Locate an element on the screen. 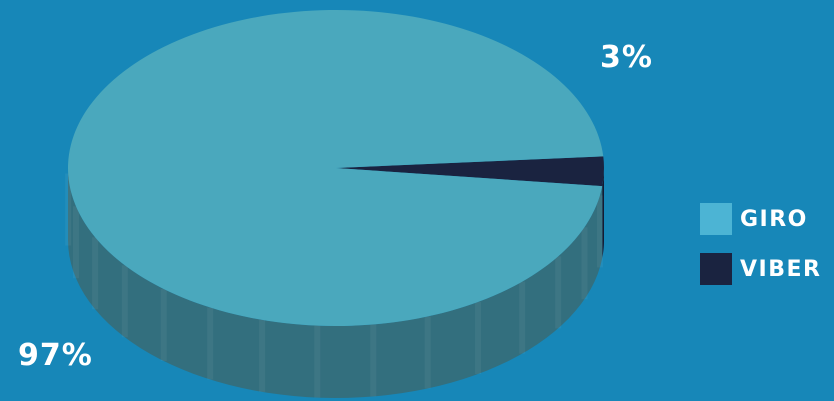 The image size is (834, 401). legend-item-giro: GIRO is located at coordinates (760, 219).